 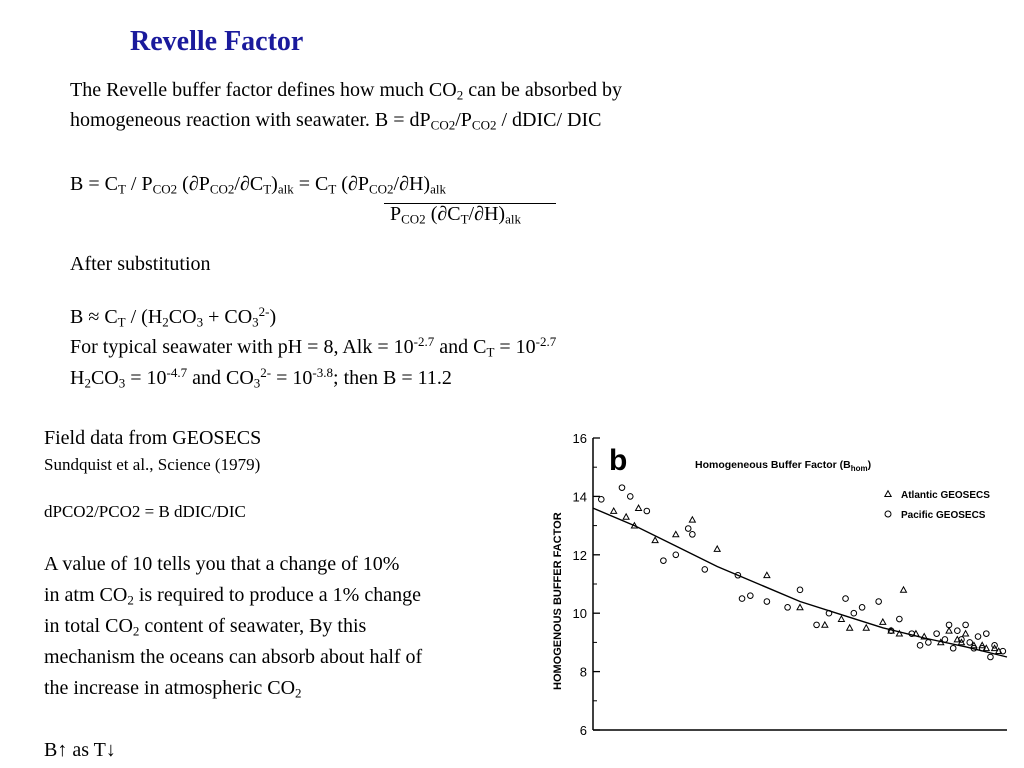 What do you see at coordinates (217, 41) in the screenshot?
I see `page-title: Revelle Factor` at bounding box center [217, 41].